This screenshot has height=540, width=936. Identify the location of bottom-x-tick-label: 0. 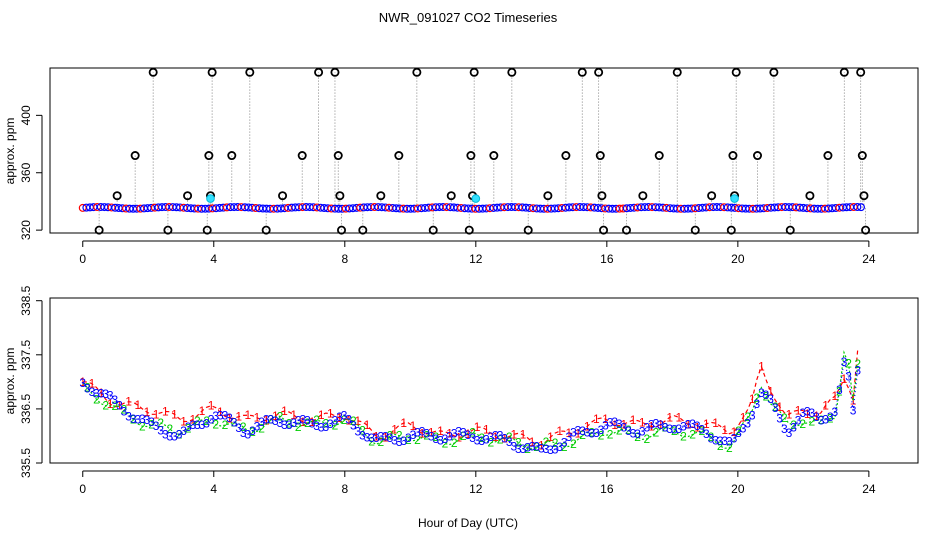
(82, 489).